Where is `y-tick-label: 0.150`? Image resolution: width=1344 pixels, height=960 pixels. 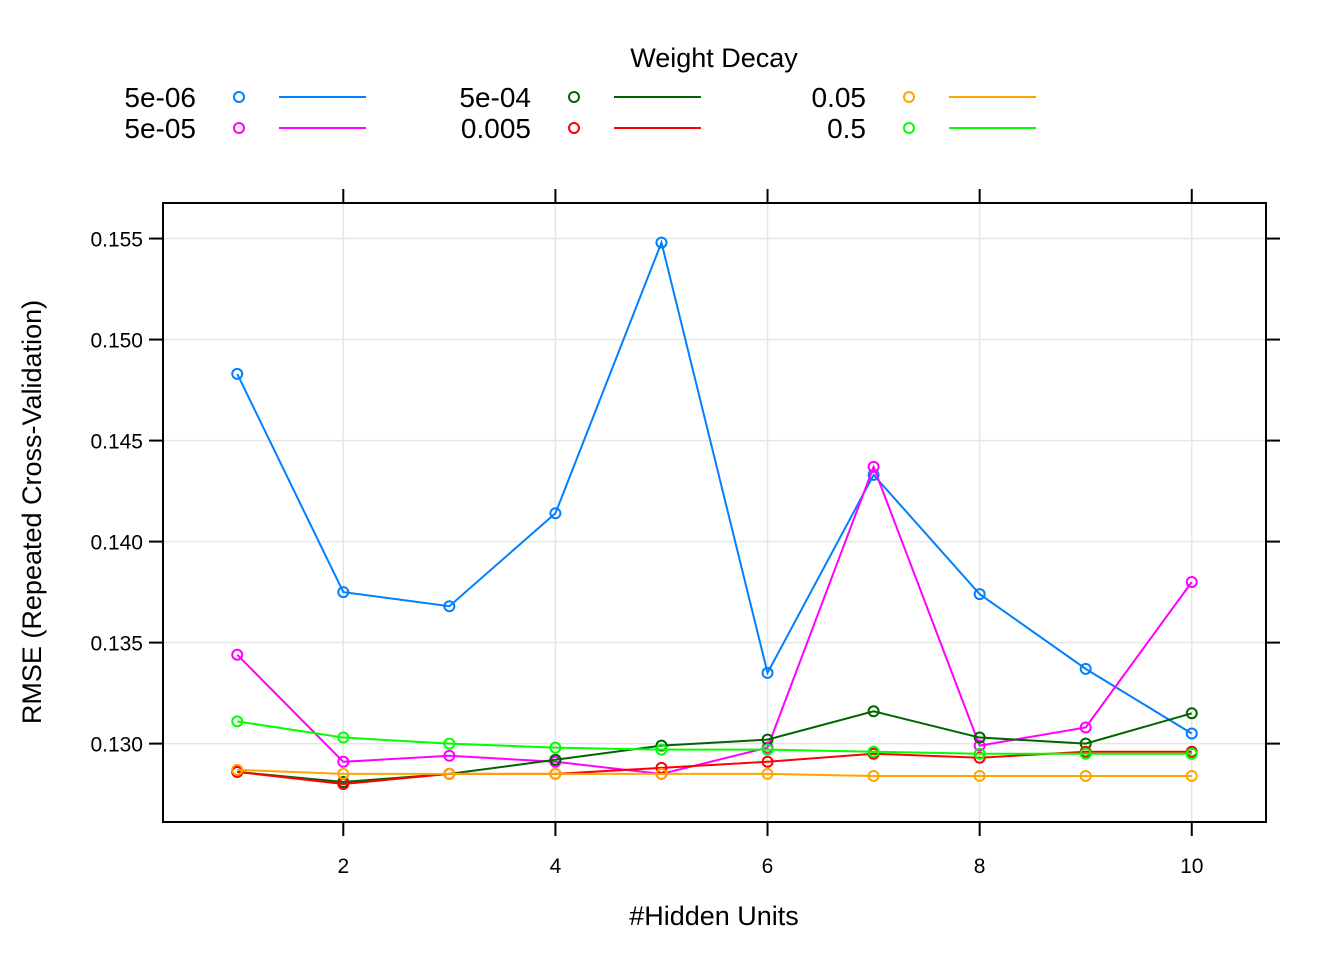 y-tick-label: 0.150 is located at coordinates (116, 341).